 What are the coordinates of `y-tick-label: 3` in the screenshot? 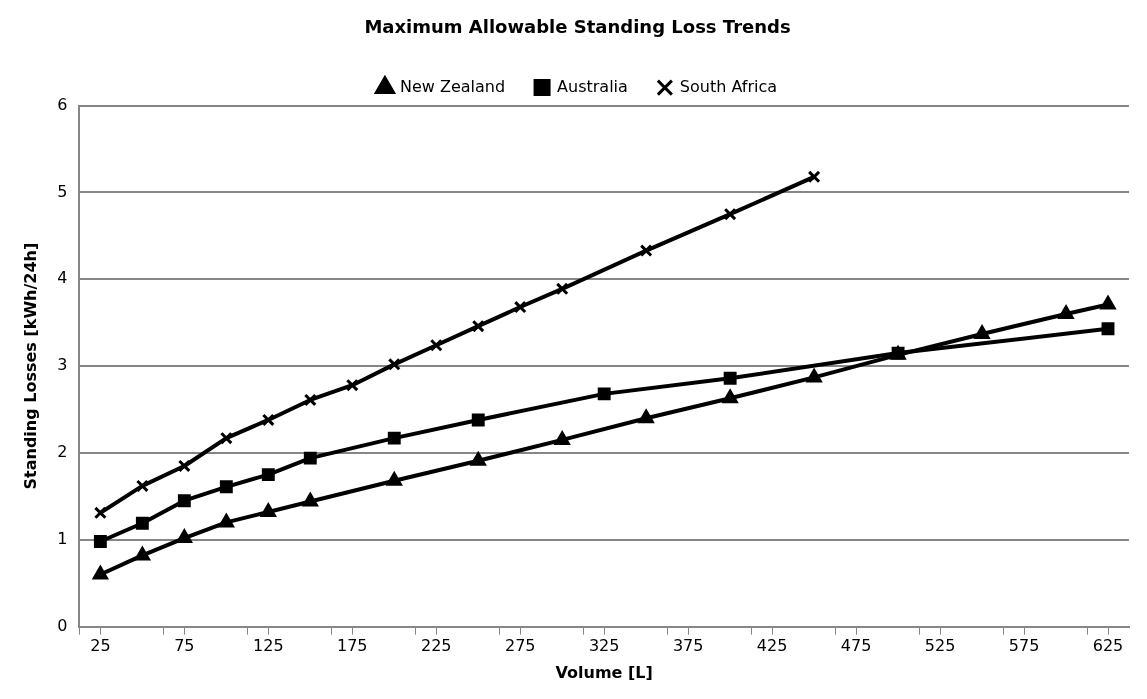 It's located at (62, 365).